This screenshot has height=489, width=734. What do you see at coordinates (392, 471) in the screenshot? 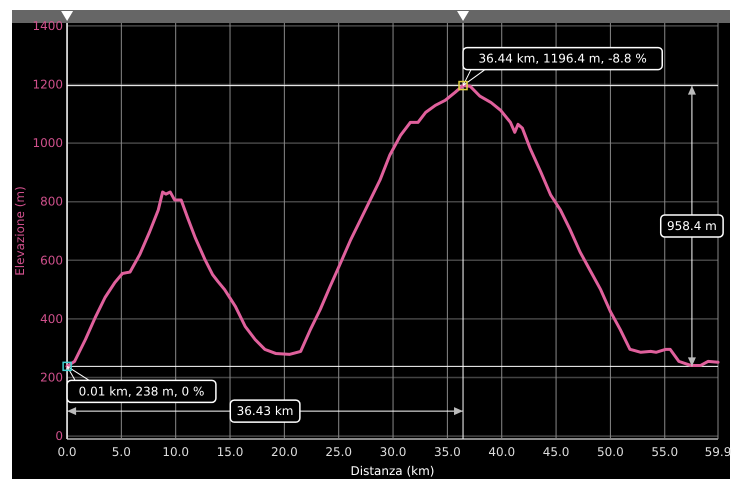
I see `x-axis-title: Distanza (km)` at bounding box center [392, 471].